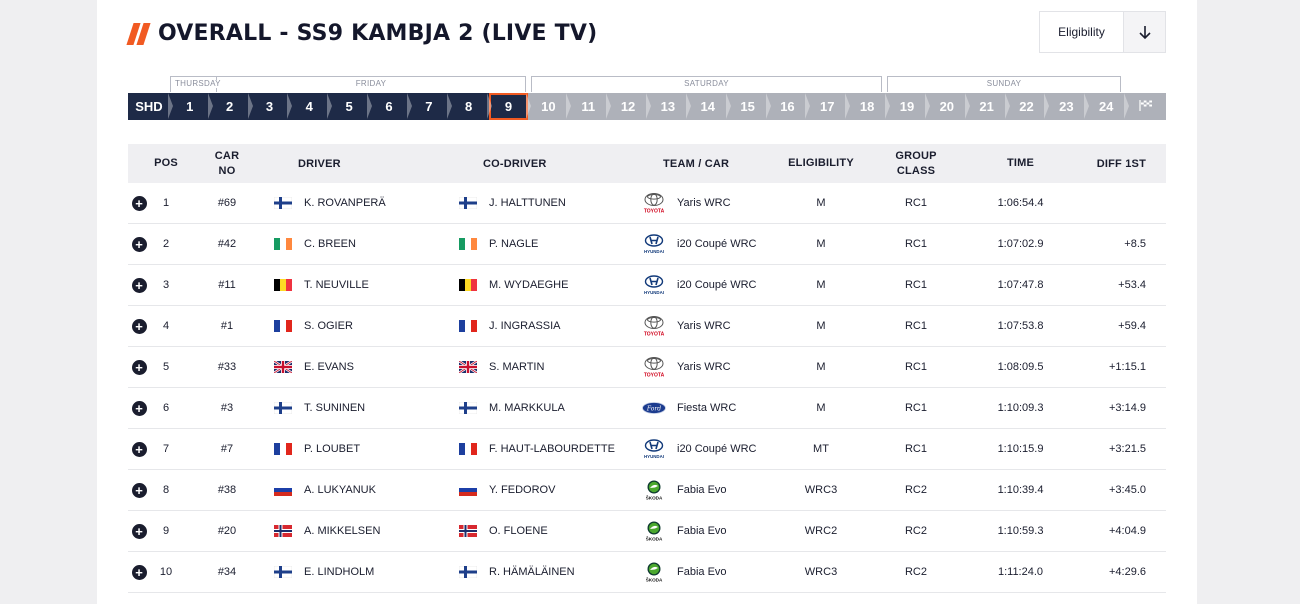 This screenshot has width=1300, height=604. What do you see at coordinates (231, 106) in the screenshot?
I see `stage-tab: 2` at bounding box center [231, 106].